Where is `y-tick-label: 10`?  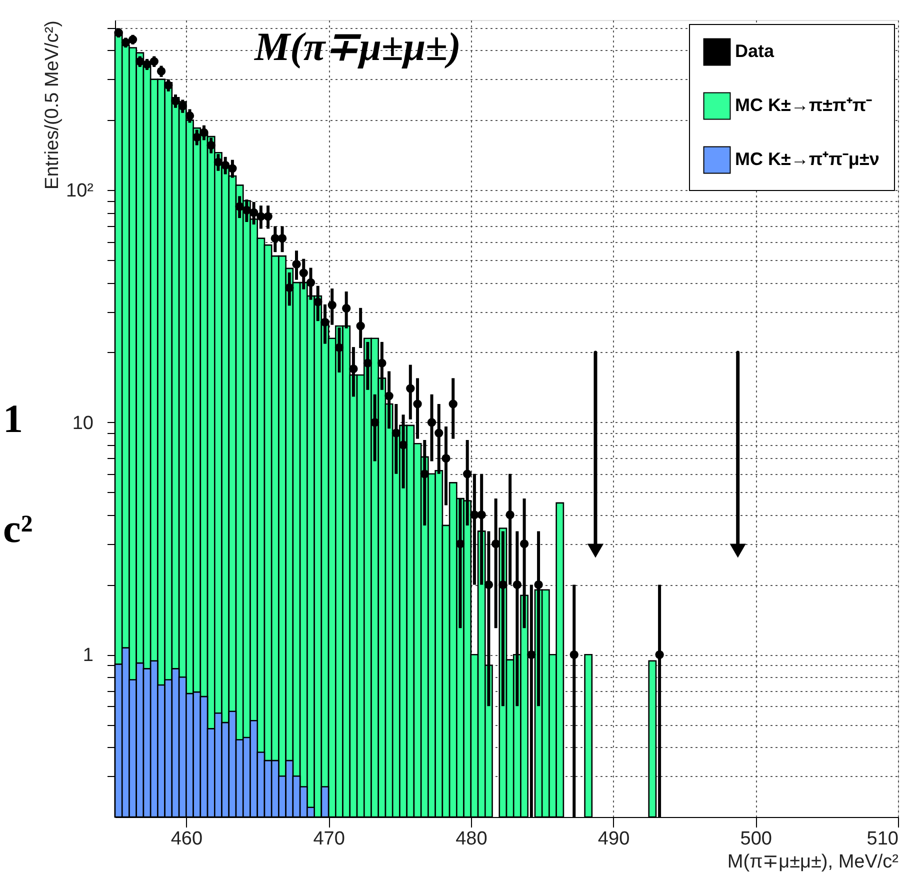
y-tick-label: 10 is located at coordinates (83, 423).